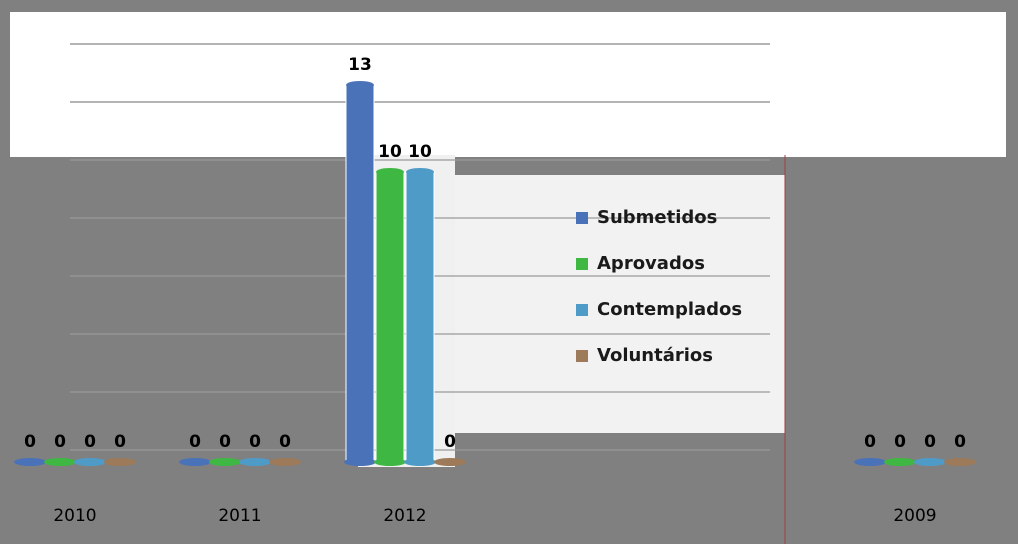  Describe the element at coordinates (669, 309) in the screenshot. I see `legend-label: Contemplados` at that location.